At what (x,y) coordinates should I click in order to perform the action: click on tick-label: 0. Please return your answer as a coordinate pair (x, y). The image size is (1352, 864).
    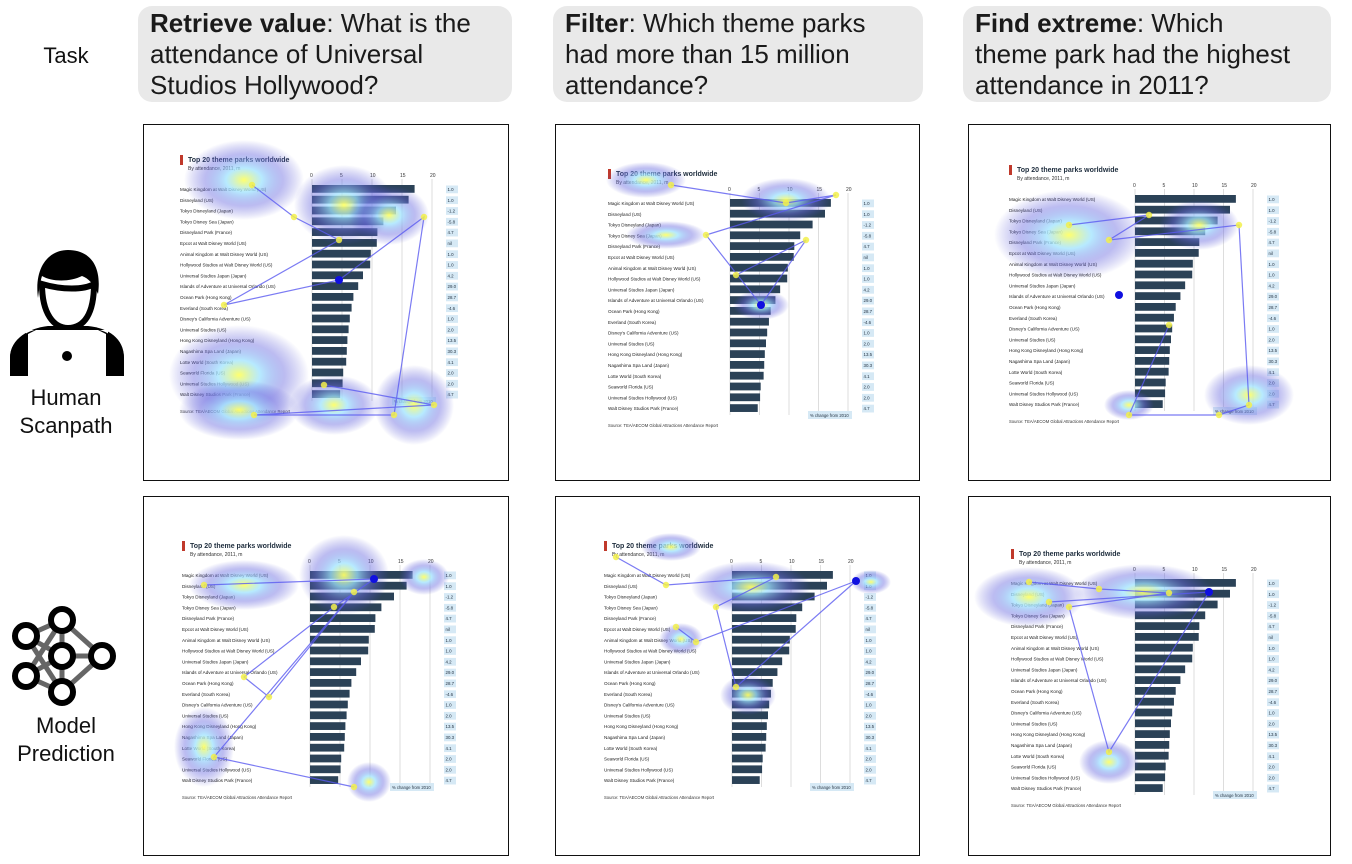
    Looking at the image, I should click on (731, 562).